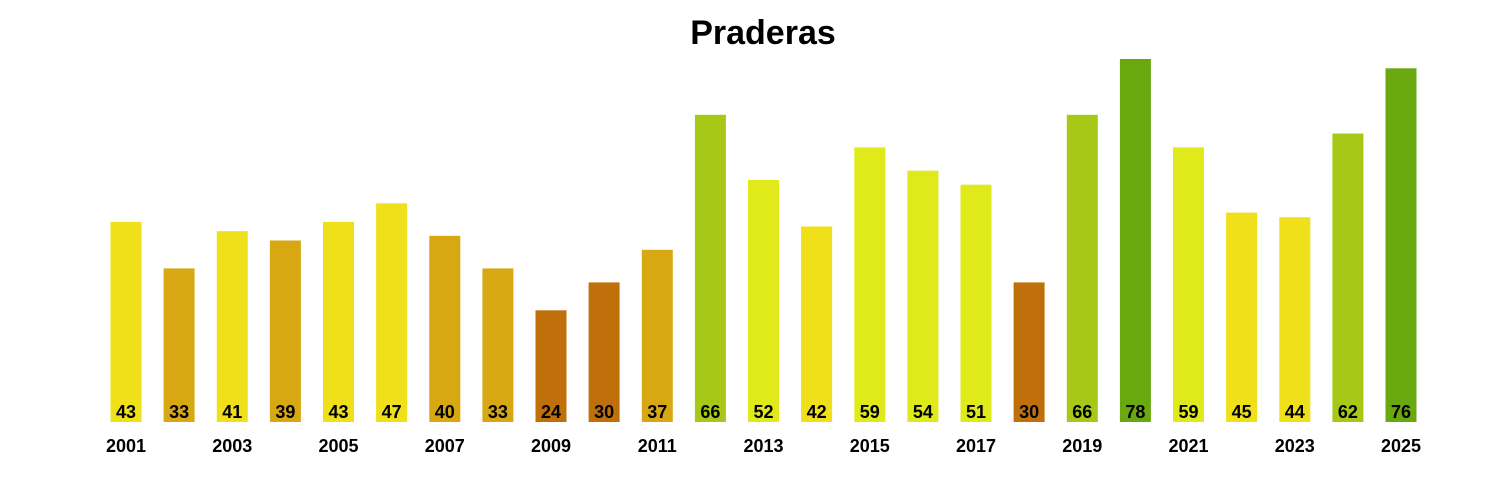 Image resolution: width=1500 pixels, height=500 pixels. I want to click on bar-2001, so click(126, 321).